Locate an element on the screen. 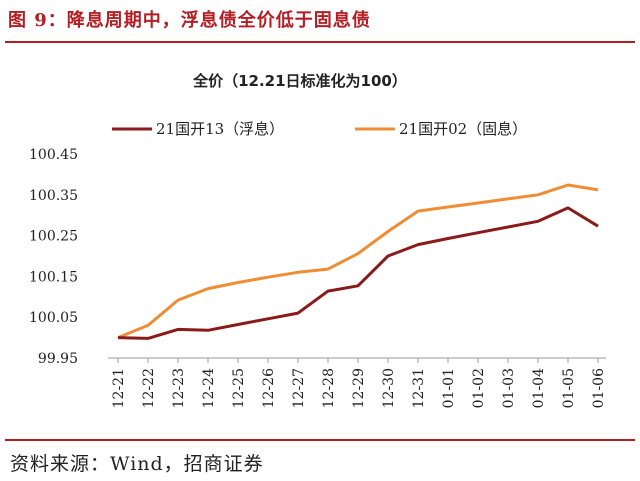  x-tick-label: 12-22 is located at coordinates (149, 388).